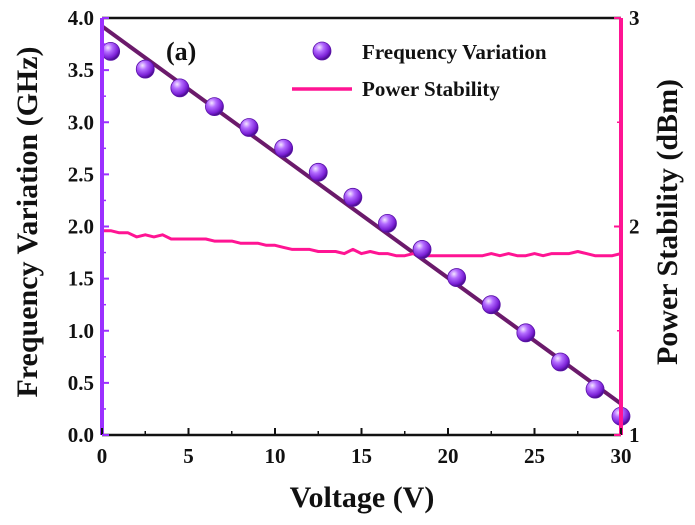  Describe the element at coordinates (81, 331) in the screenshot. I see `y-left-tick-label: 1.0` at that location.